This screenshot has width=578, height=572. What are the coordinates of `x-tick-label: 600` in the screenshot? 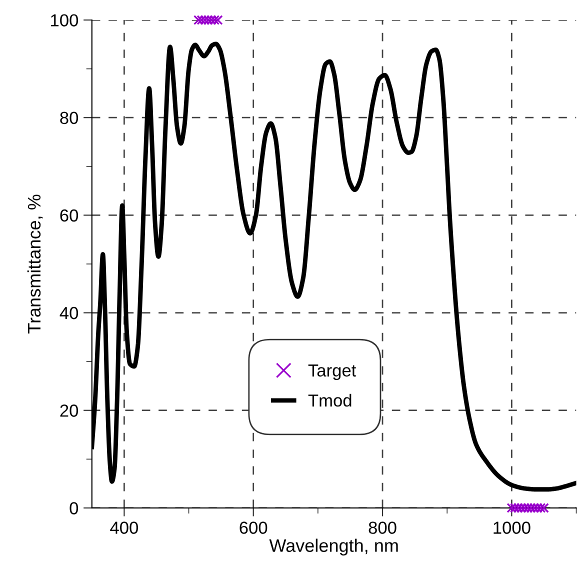 It's located at (254, 528).